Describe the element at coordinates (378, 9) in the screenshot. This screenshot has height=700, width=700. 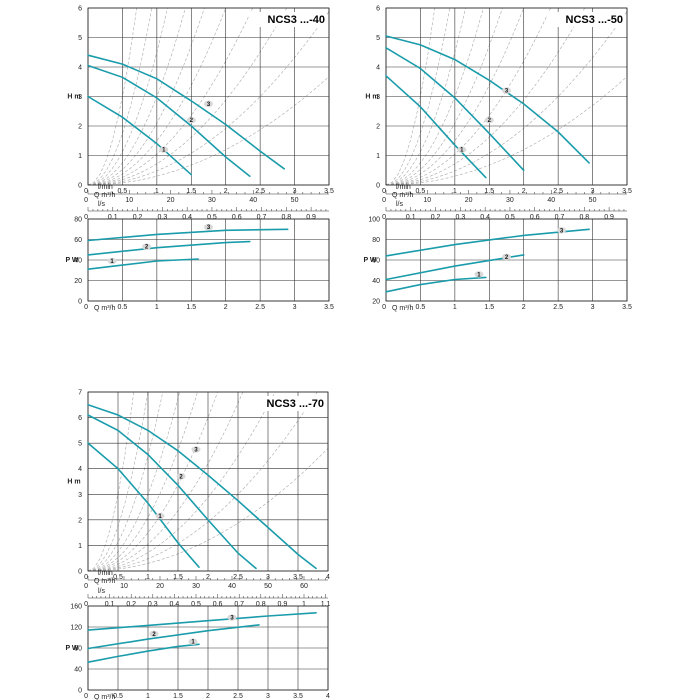
I see `head-ytick-label: 6` at that location.